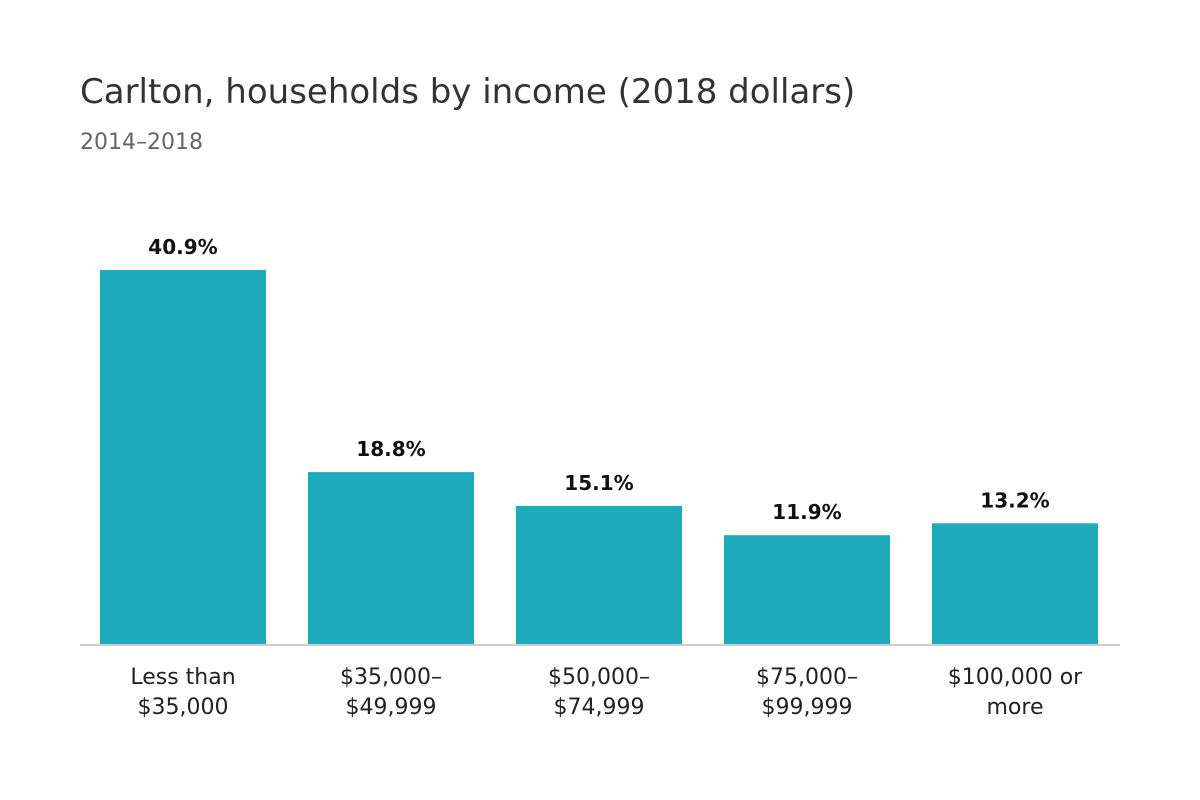 This screenshot has height=800, width=1200. Describe the element at coordinates (182, 247) in the screenshot. I see `bar-value-label: 40.9%` at that location.